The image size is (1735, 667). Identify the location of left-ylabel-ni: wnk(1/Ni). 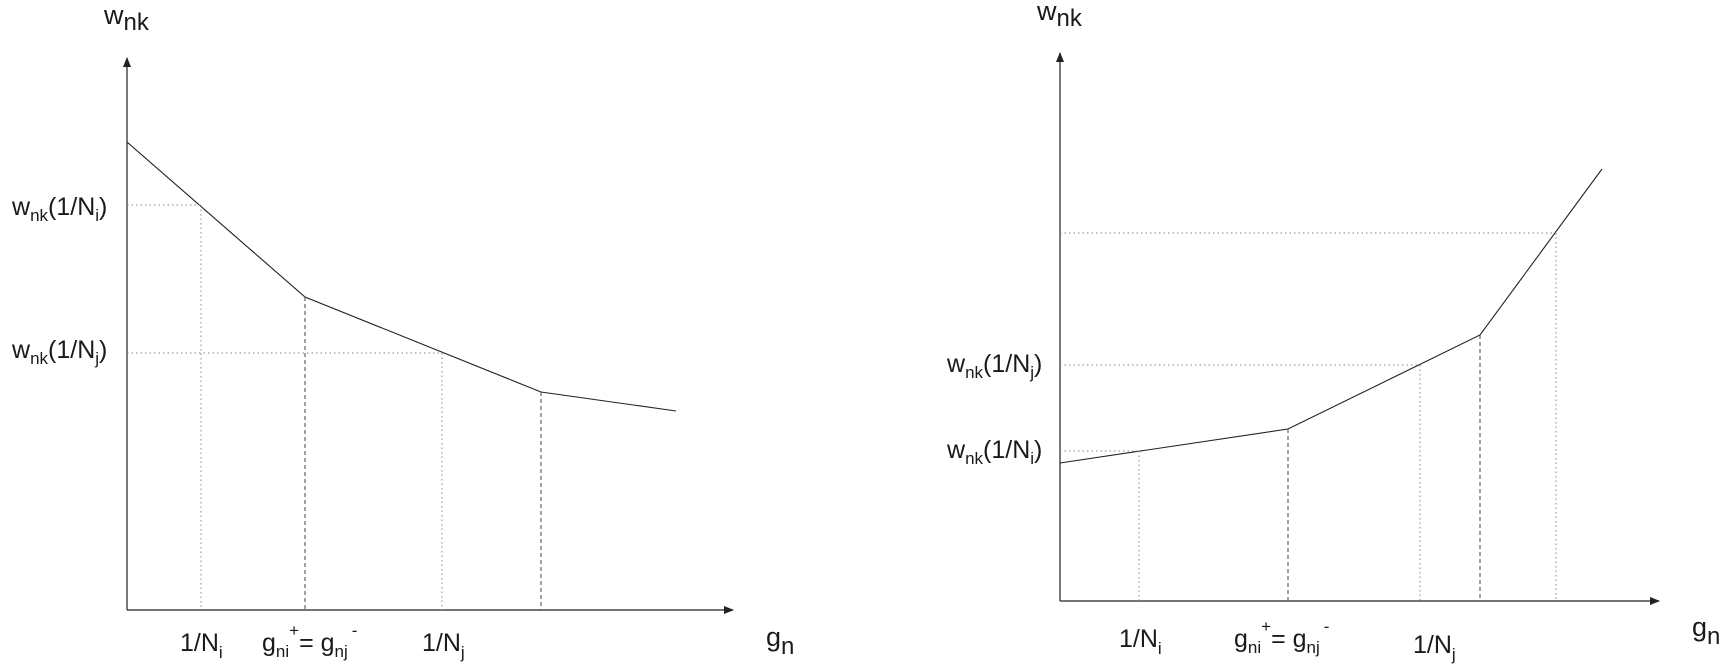
(59, 209).